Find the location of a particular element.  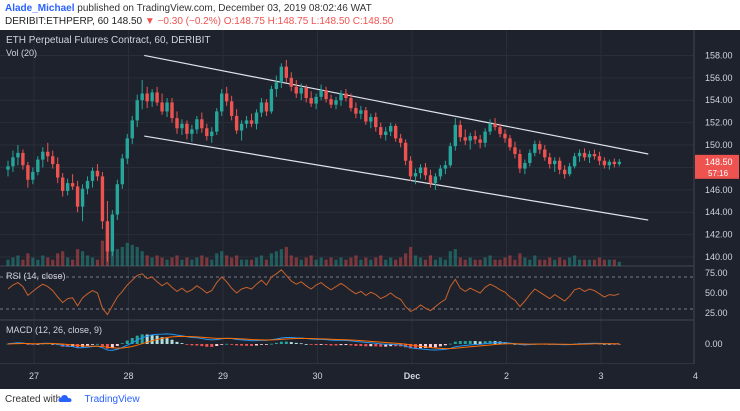

volume-label: Vol (20) is located at coordinates (21, 53).